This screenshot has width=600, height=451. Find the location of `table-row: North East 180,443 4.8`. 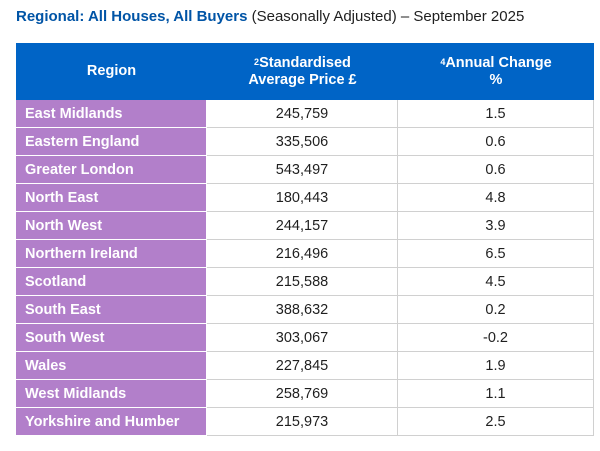

table-row: North East 180,443 4.8 is located at coordinates (305, 198).